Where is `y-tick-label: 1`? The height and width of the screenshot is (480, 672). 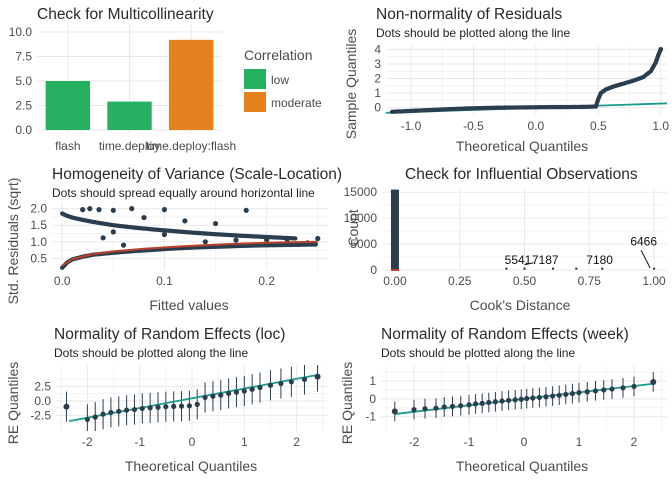 y-tick-label: 1 is located at coordinates (377, 93).